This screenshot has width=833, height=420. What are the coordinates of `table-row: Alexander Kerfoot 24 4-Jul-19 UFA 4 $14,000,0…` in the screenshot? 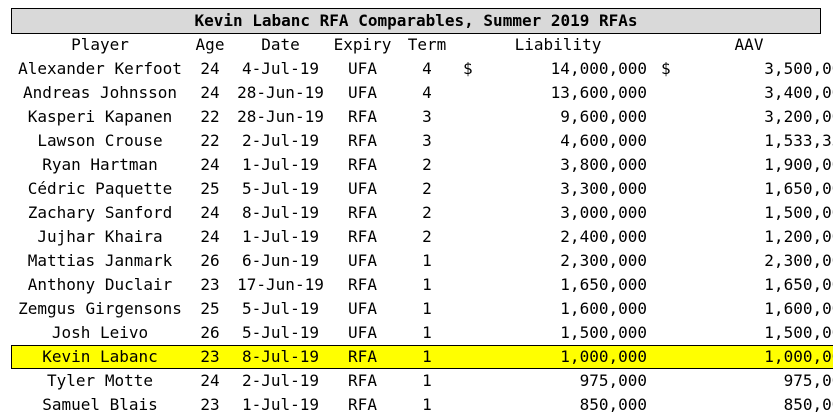 It's located at (422, 69).